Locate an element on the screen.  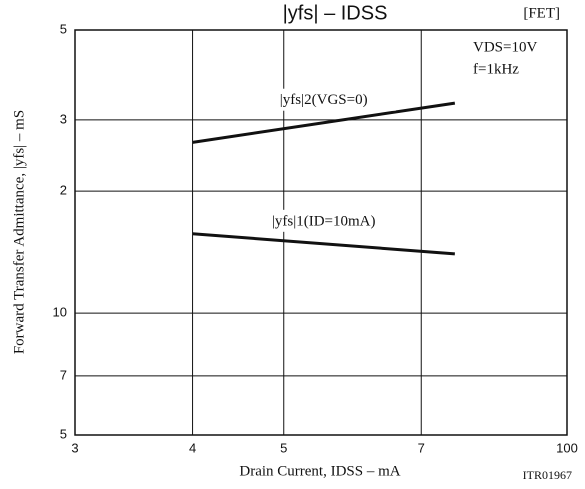
chart-title: |yfs| – IDSS is located at coordinates (335, 13).